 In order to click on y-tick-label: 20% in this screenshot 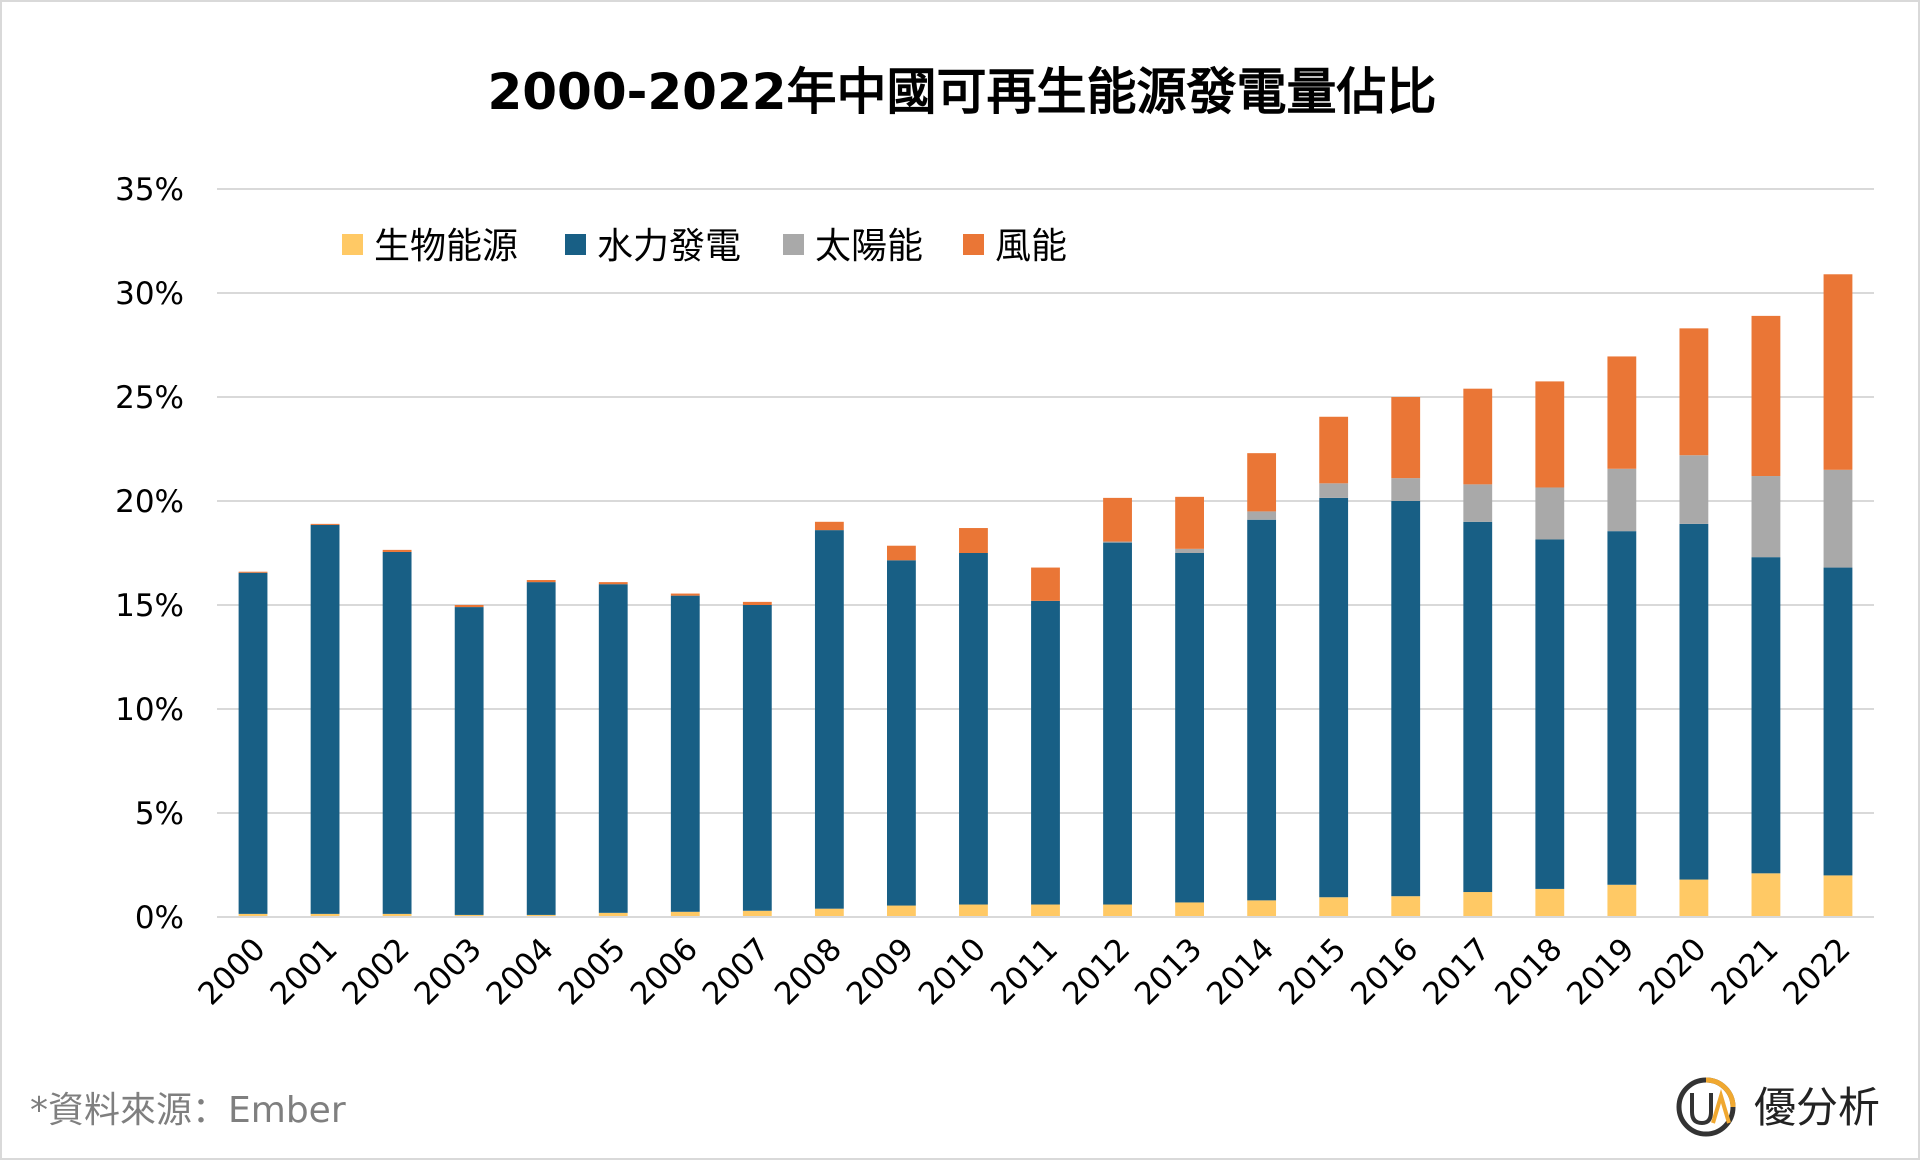, I will do `click(149, 502)`.